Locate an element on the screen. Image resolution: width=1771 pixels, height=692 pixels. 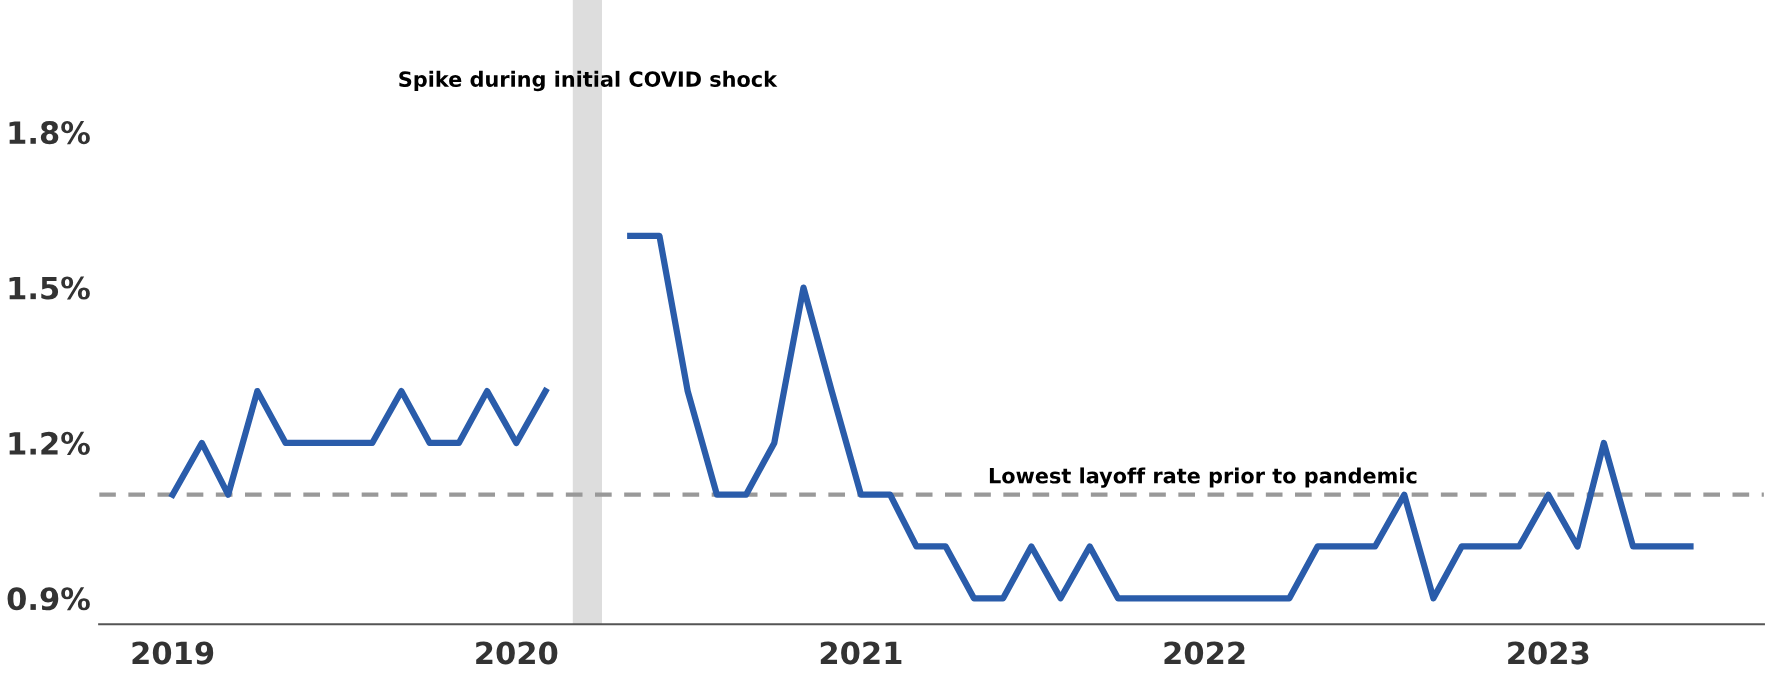
x-tick-label: 2019 is located at coordinates (173, 653).